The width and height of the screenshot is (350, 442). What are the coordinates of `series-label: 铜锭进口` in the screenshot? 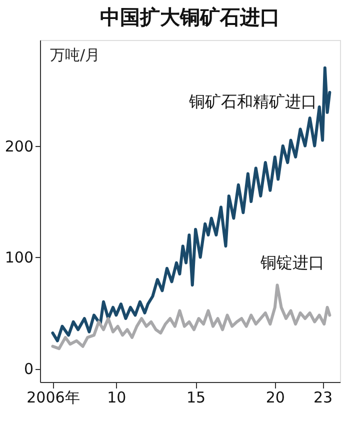 It's located at (291, 262).